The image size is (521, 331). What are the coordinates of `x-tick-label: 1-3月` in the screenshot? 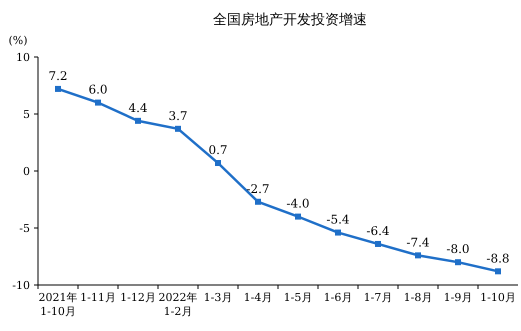 It's located at (218, 297).